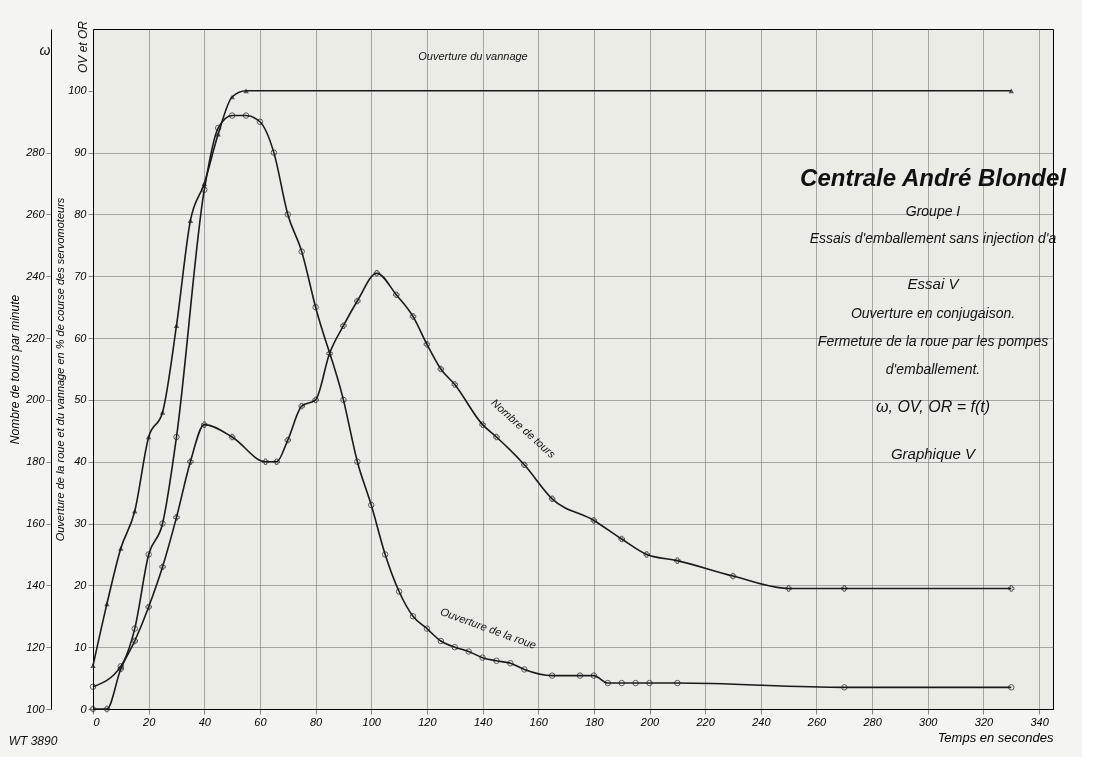 The height and width of the screenshot is (774, 1097). Describe the element at coordinates (933, 406) in the screenshot. I see `annotation: ω, OV, OR = f(t)` at that location.